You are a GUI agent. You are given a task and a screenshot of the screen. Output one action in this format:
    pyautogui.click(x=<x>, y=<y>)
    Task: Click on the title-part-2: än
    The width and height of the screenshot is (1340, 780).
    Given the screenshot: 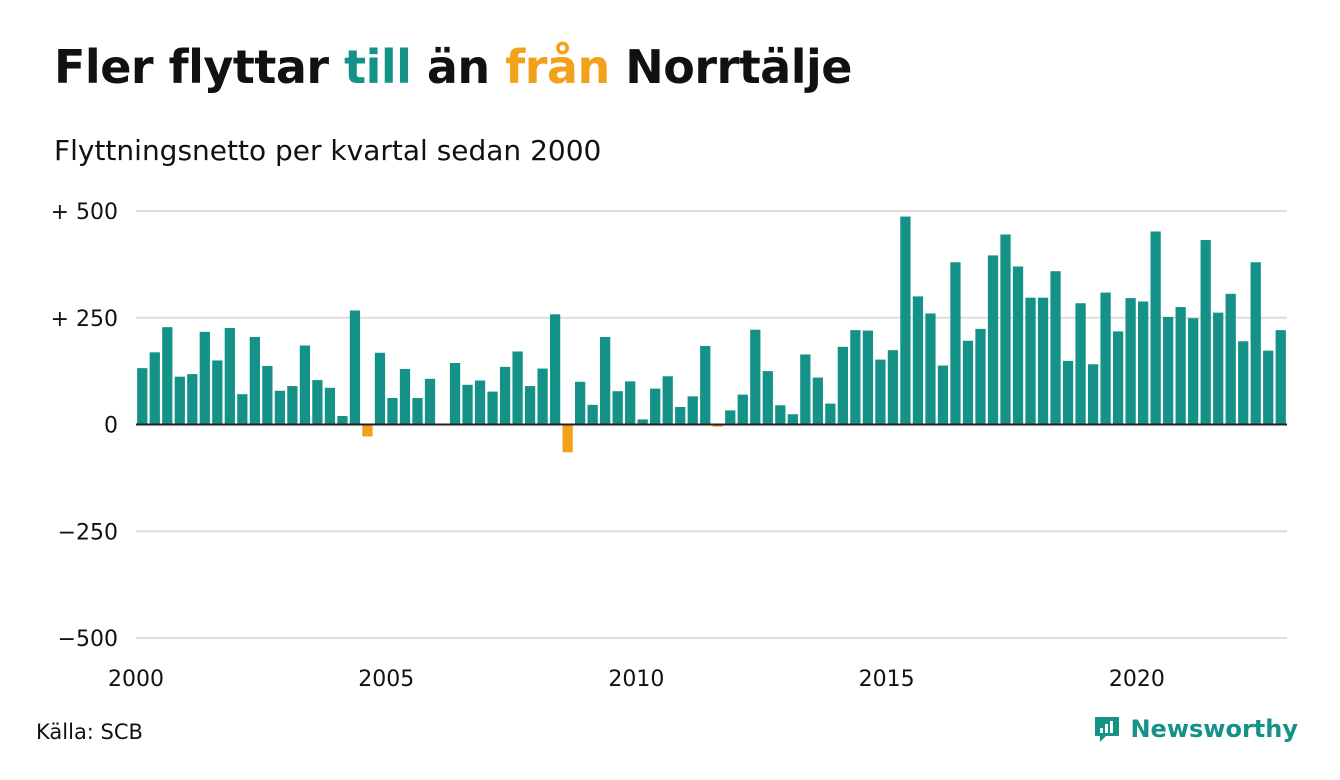 What is the action you would take?
    pyautogui.click(x=458, y=67)
    